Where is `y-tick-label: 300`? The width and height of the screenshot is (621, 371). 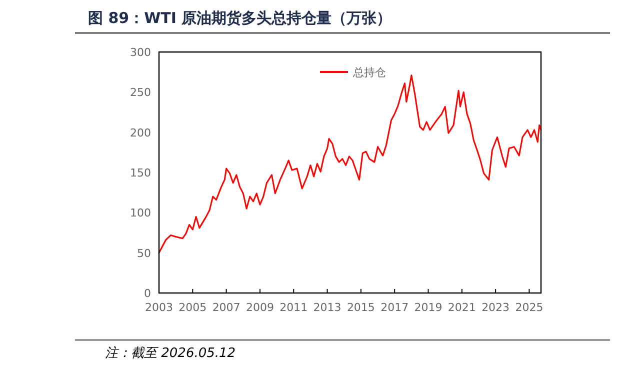
y-tick-label: 300 is located at coordinates (140, 52).